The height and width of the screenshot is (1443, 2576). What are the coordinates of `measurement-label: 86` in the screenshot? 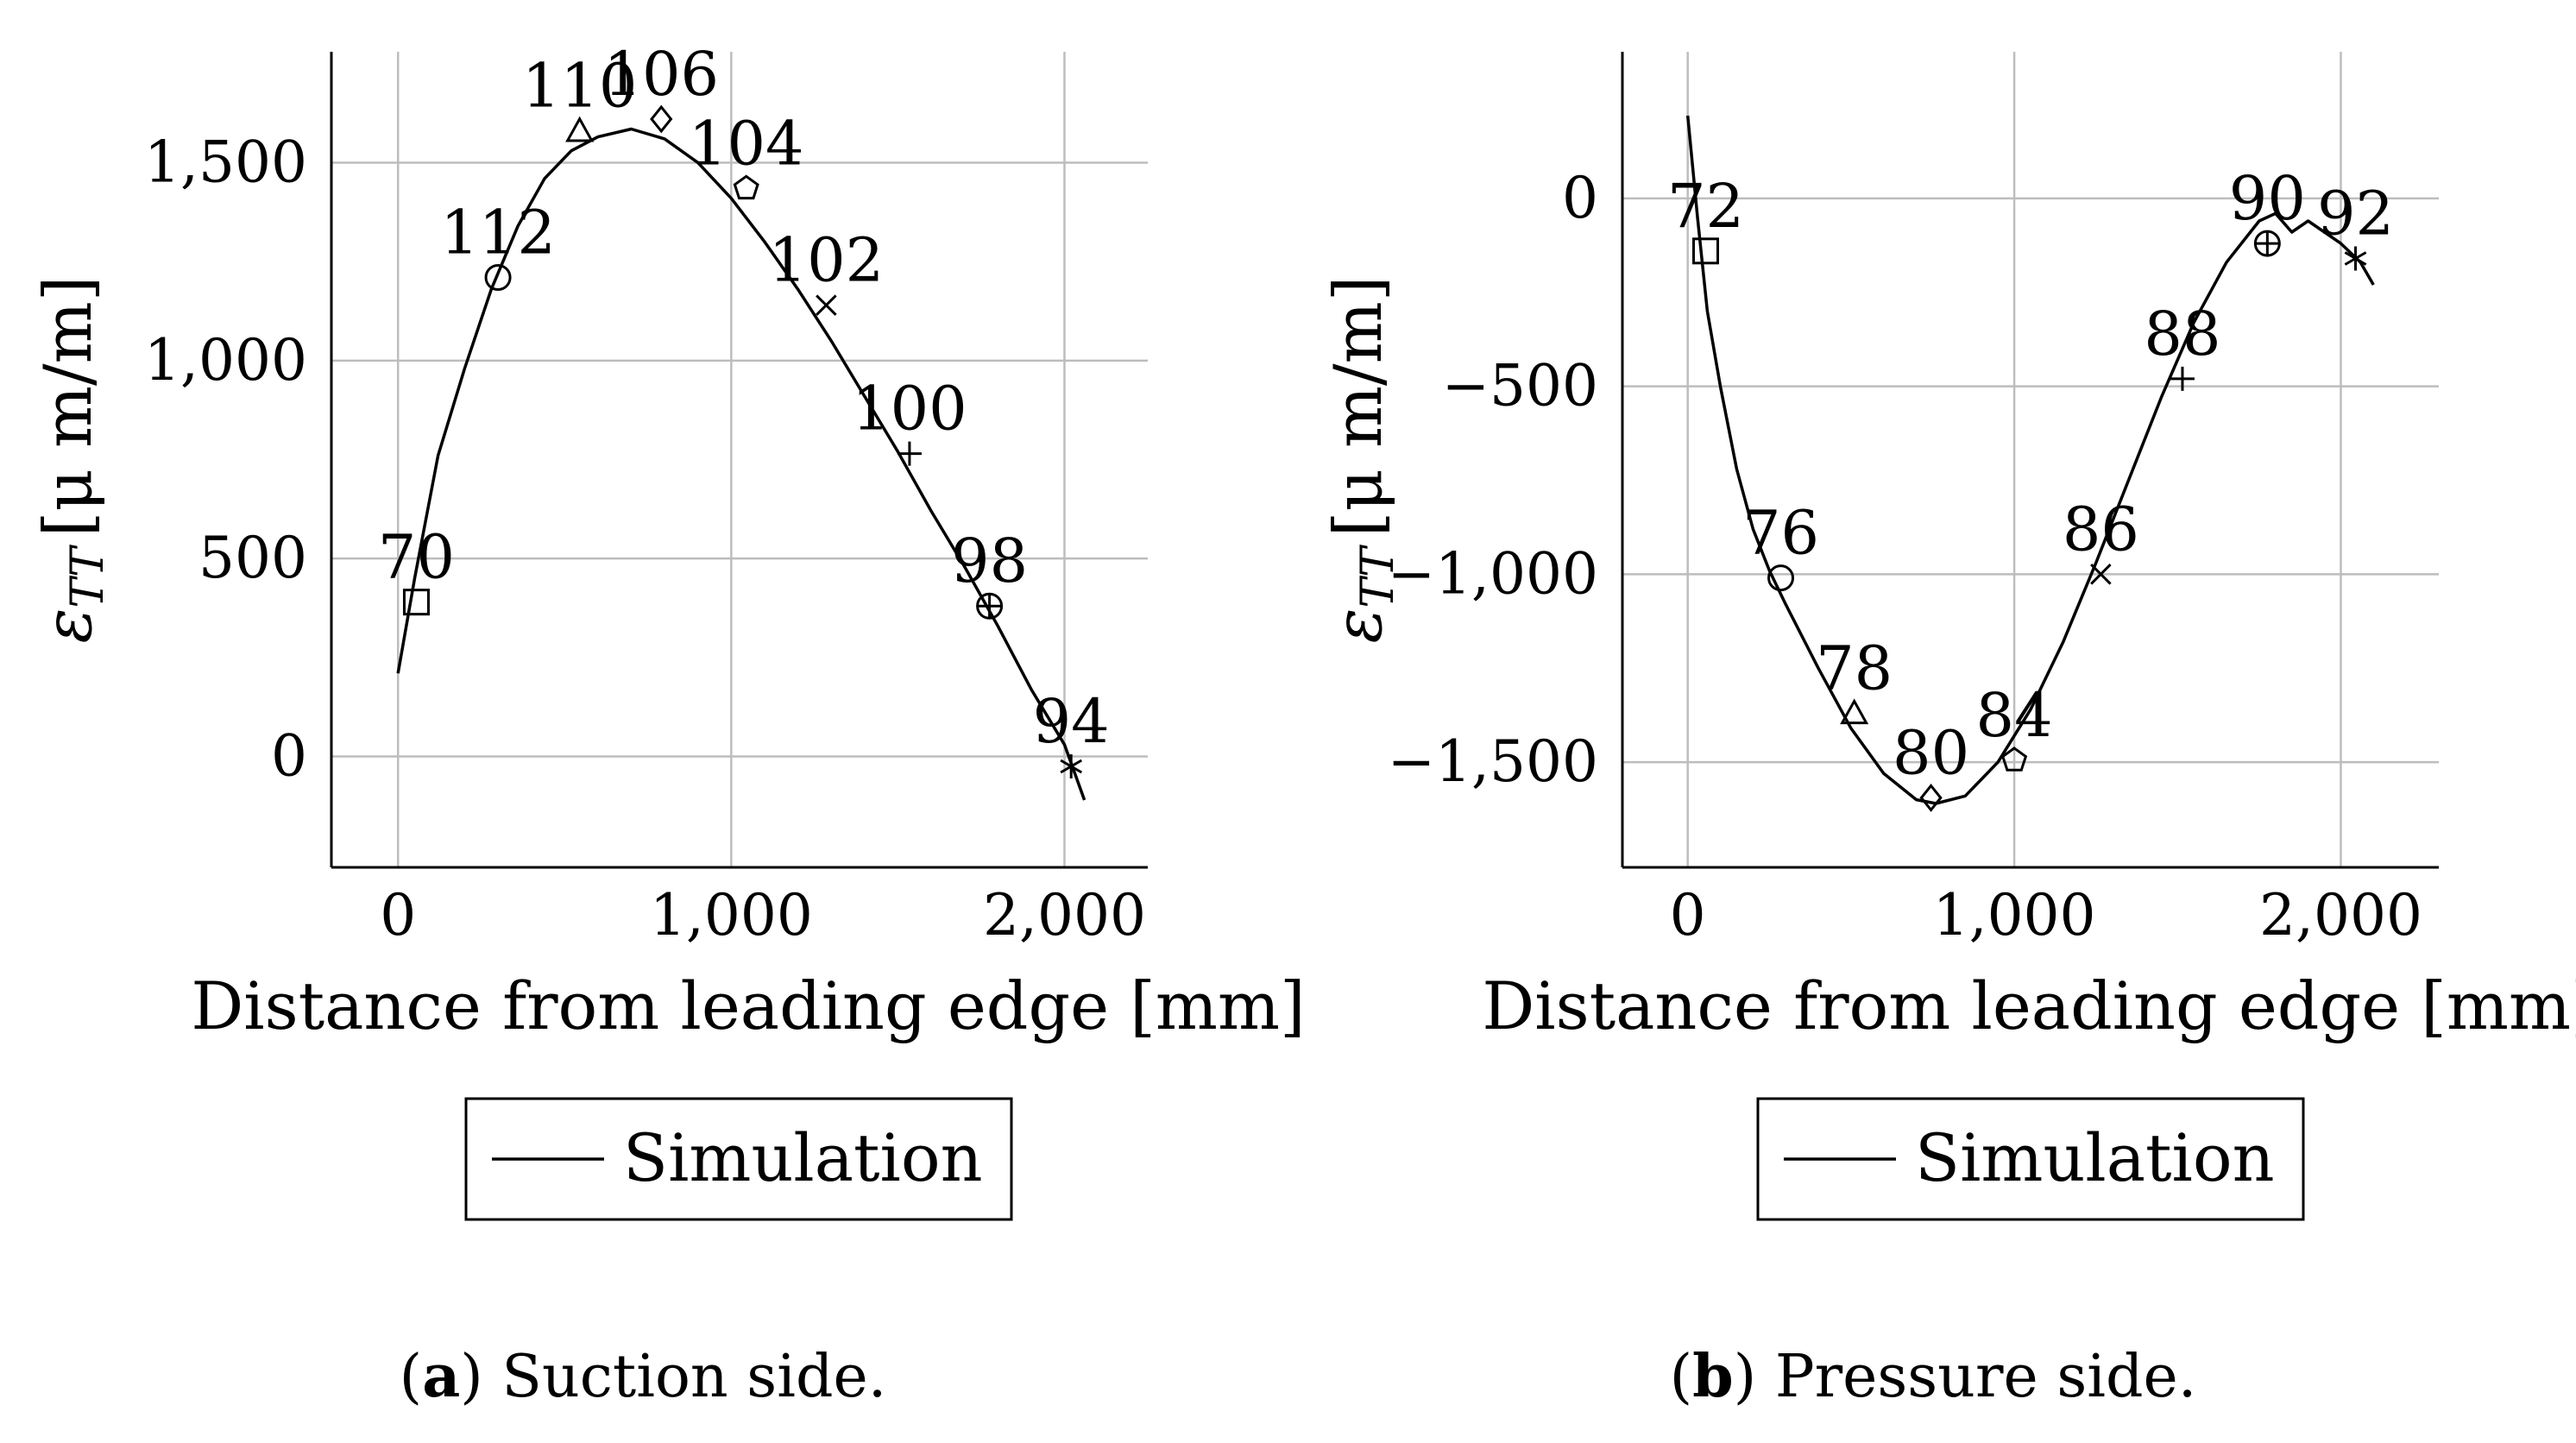 It's located at (2101, 529).